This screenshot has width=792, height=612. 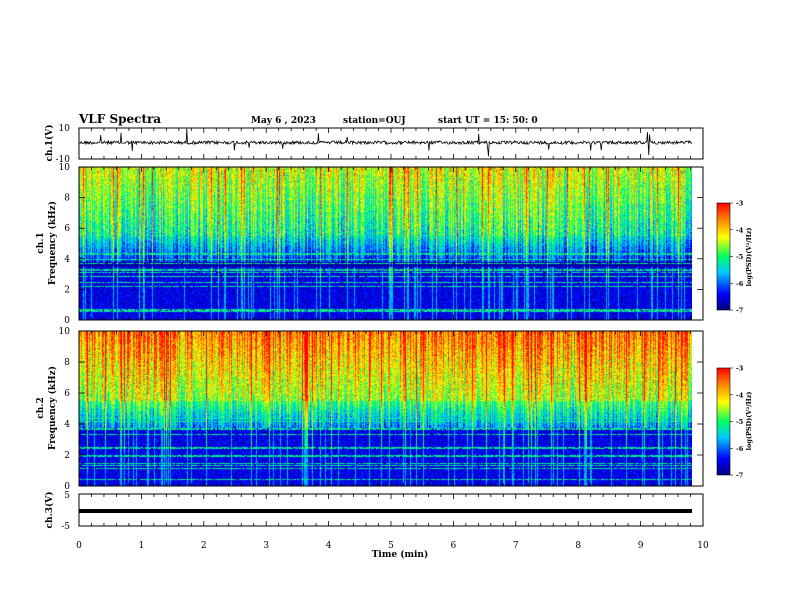 I want to click on ch1-ylabel: ch.1(V), so click(x=49, y=143).